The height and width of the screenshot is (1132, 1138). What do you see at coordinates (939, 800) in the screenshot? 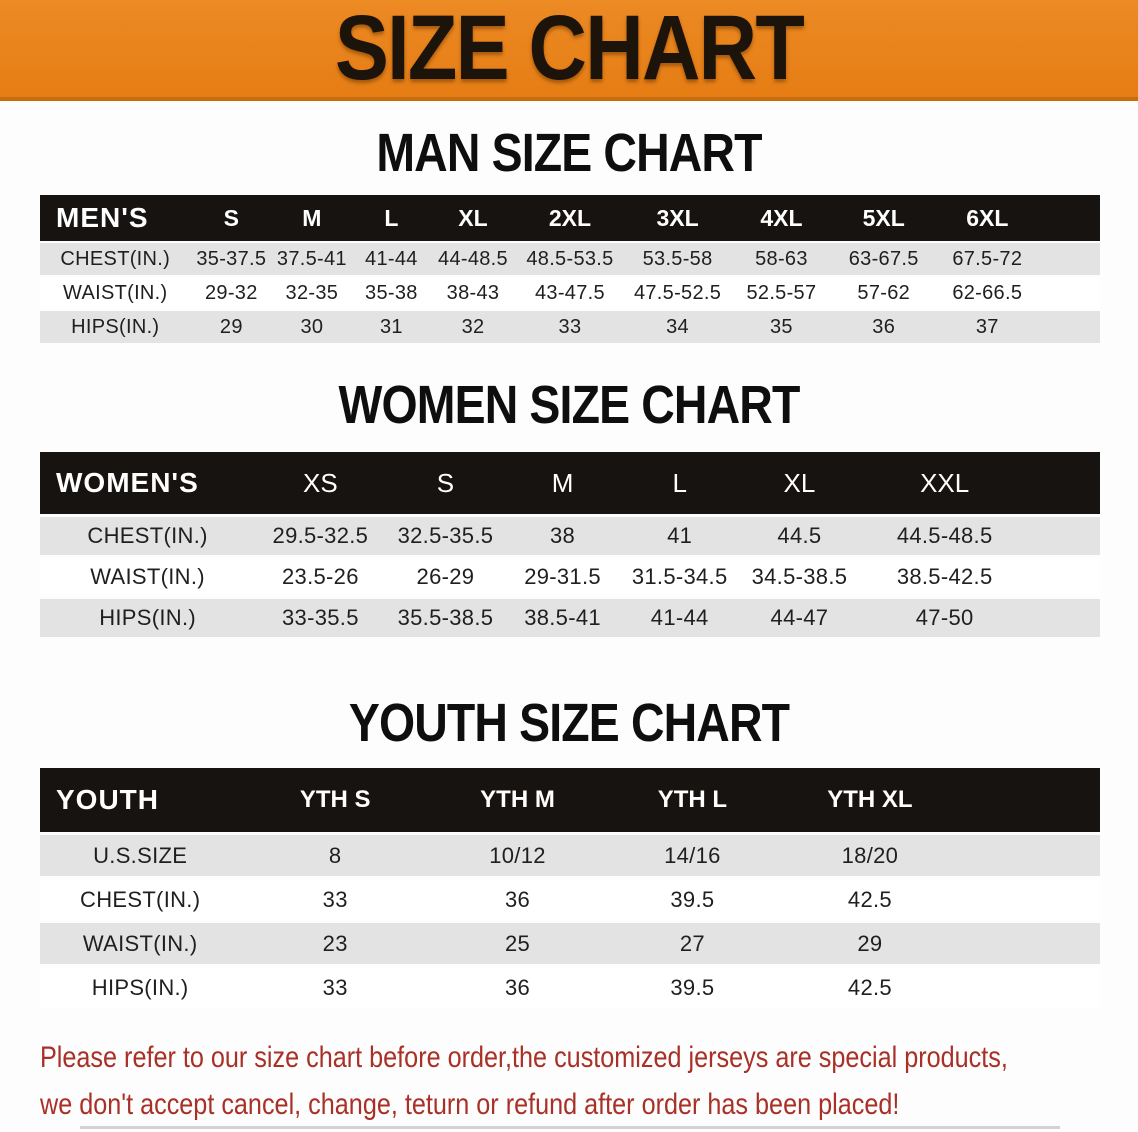
I see `size-column-header: YTH XL` at bounding box center [939, 800].